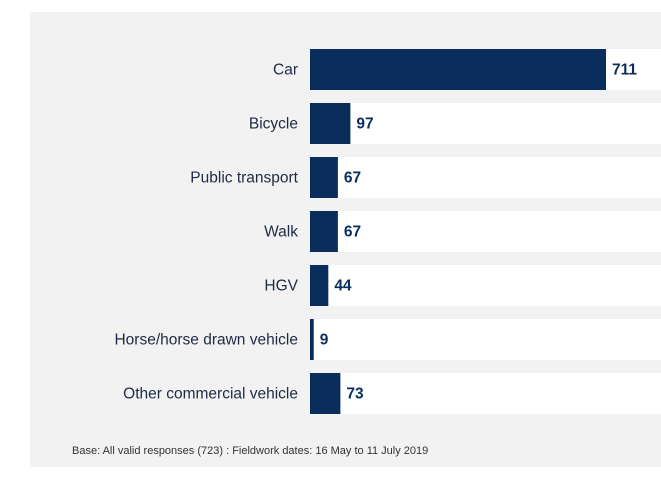  I want to click on category-label: Bicycle, so click(273, 124).